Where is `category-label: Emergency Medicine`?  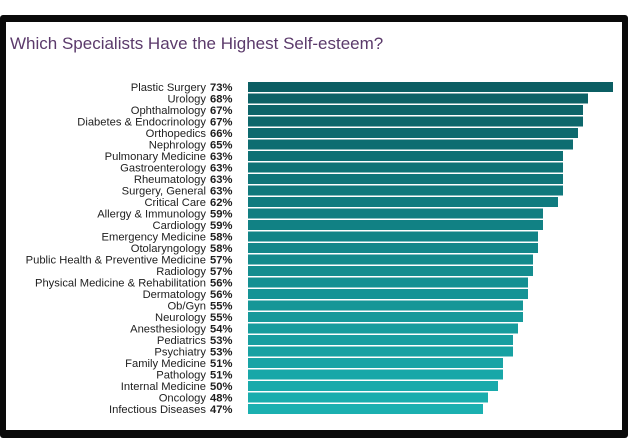
category-label: Emergency Medicine is located at coordinates (154, 238).